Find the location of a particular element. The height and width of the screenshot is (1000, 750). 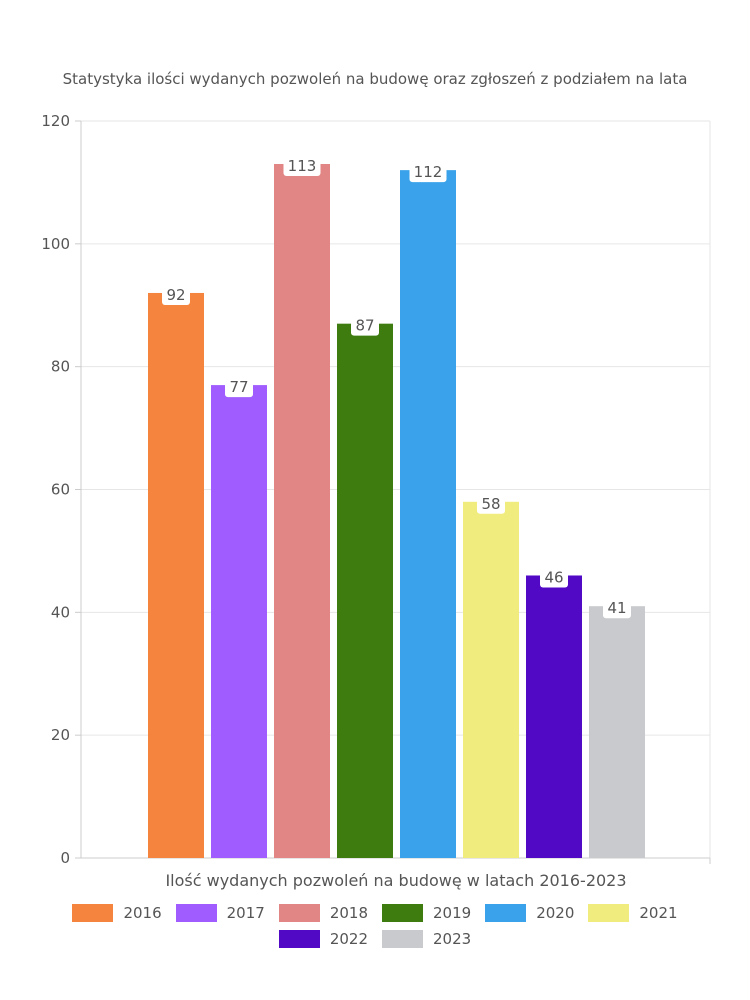

legend-item-2021: 2021 is located at coordinates (633, 913).